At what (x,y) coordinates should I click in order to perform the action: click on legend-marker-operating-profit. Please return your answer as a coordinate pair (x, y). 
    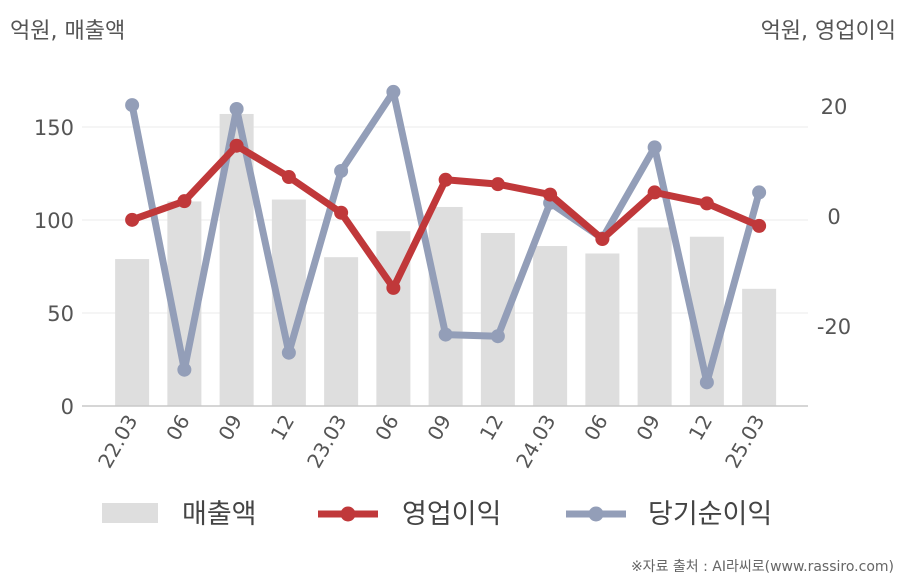
    Looking at the image, I should click on (348, 514).